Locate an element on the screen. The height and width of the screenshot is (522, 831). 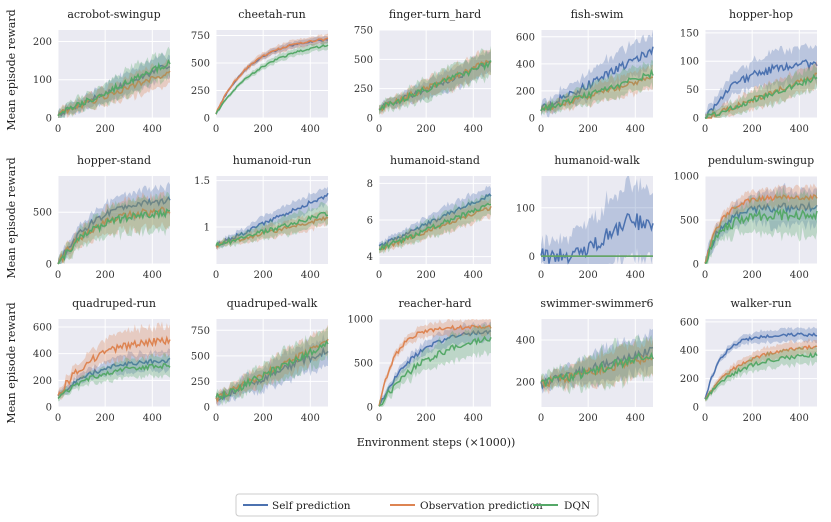
subplot-cheetah-run: 0 200 400 0 250 500 750 cheetah-run is located at coordinates (260, 71).